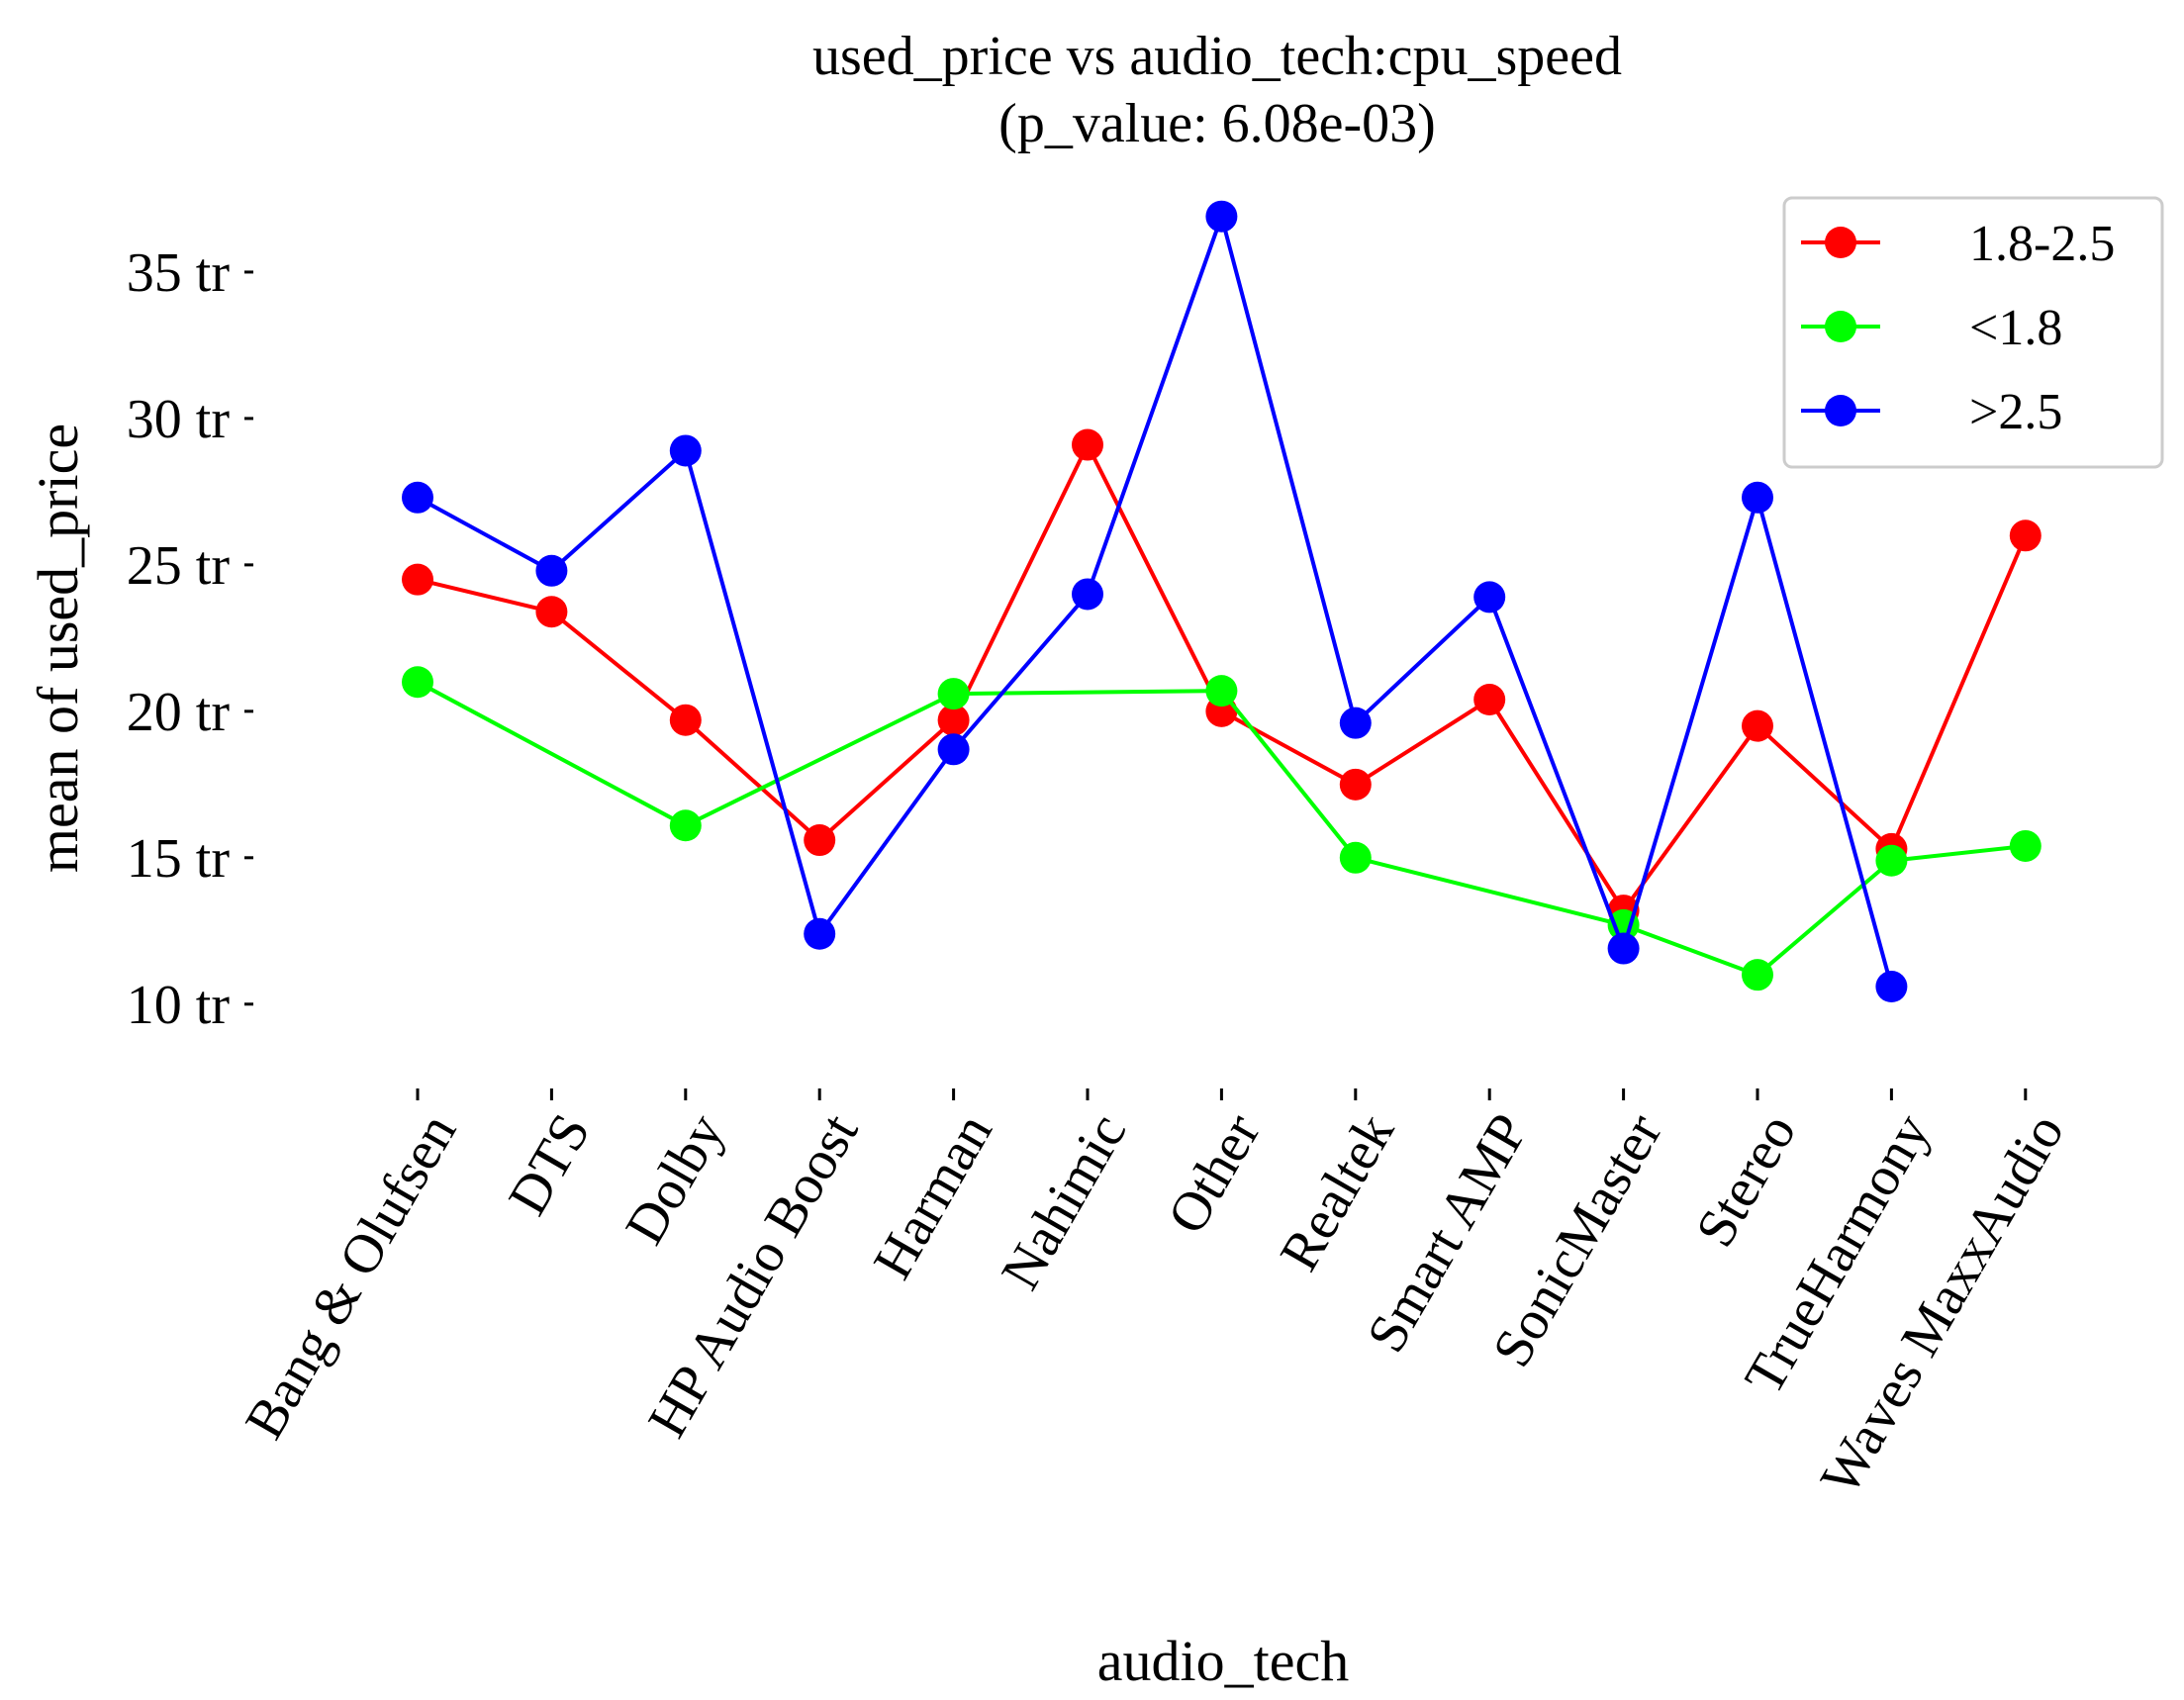 The height and width of the screenshot is (1700, 2184). I want to click on y-tick-label: 25 tr, so click(179, 566).